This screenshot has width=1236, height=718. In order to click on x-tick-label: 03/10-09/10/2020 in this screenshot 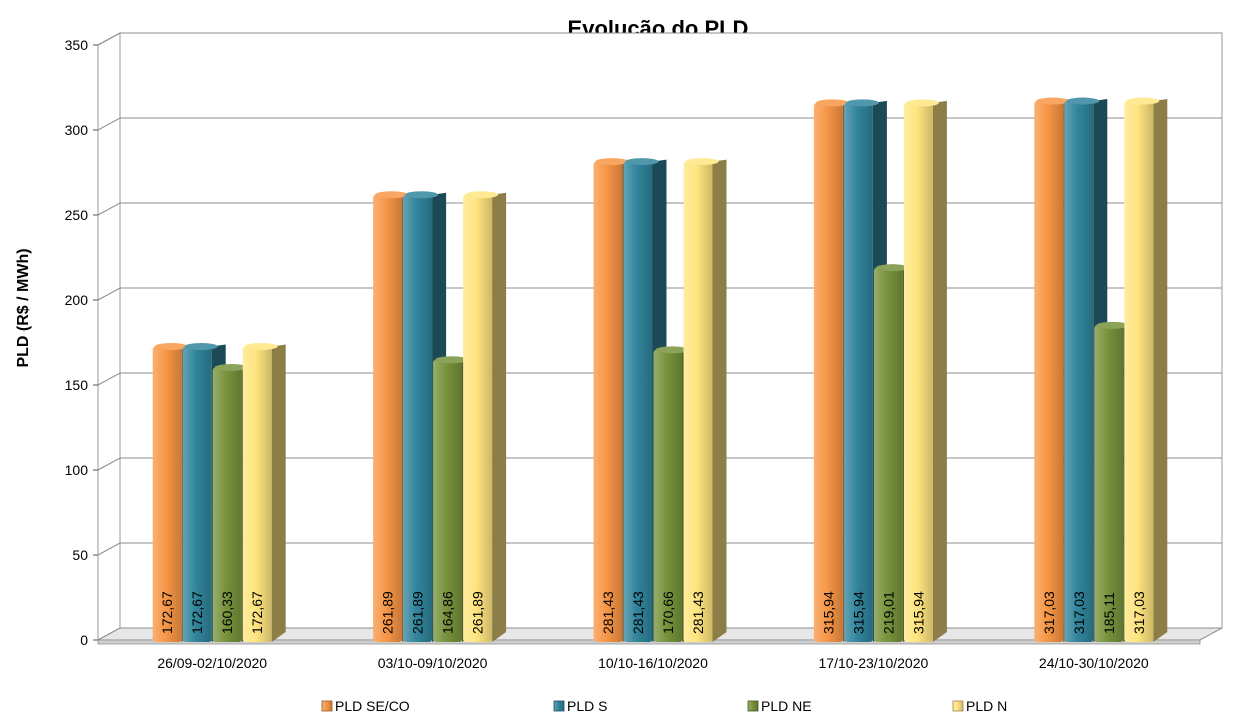, I will do `click(433, 663)`.